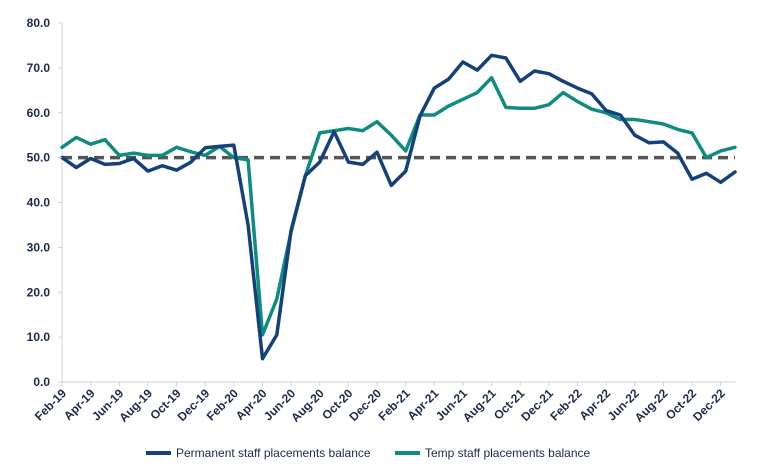 This screenshot has height=471, width=768. Describe the element at coordinates (508, 453) in the screenshot. I see `legend-item-temp-label: Temp staff placements balance` at that location.